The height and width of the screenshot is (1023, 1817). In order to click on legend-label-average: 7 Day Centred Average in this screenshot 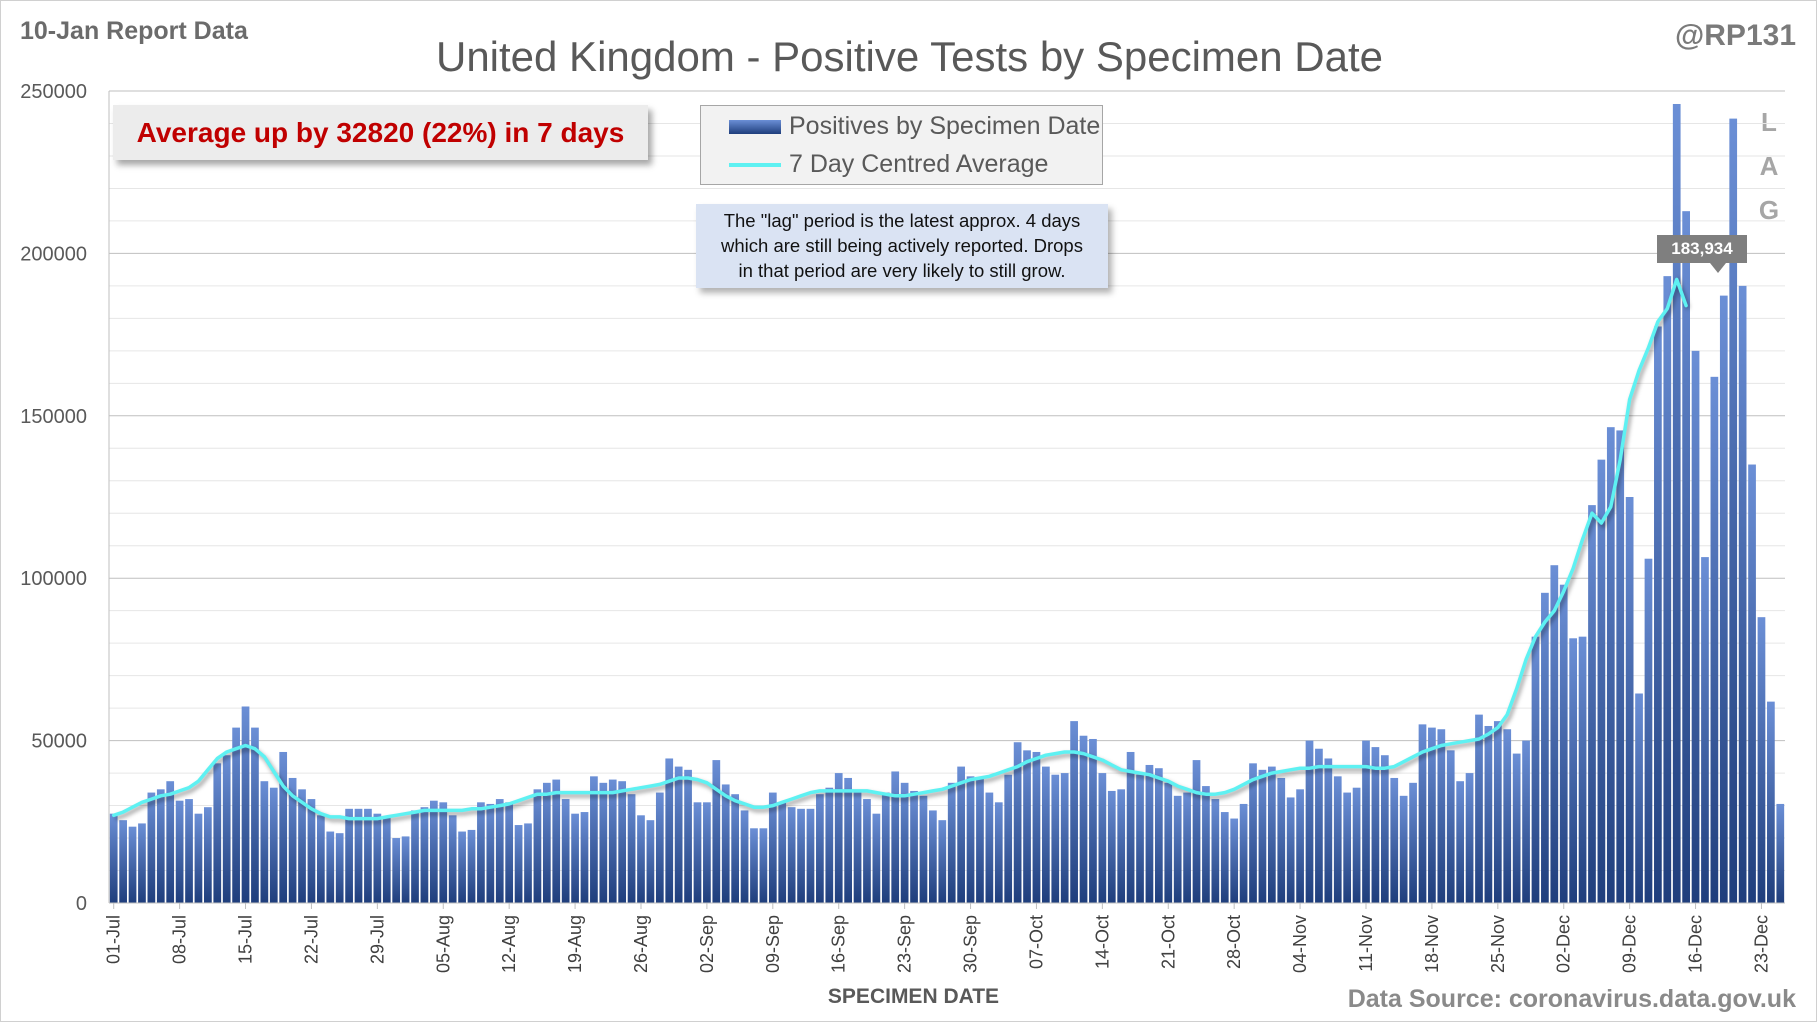, I will do `click(919, 164)`.